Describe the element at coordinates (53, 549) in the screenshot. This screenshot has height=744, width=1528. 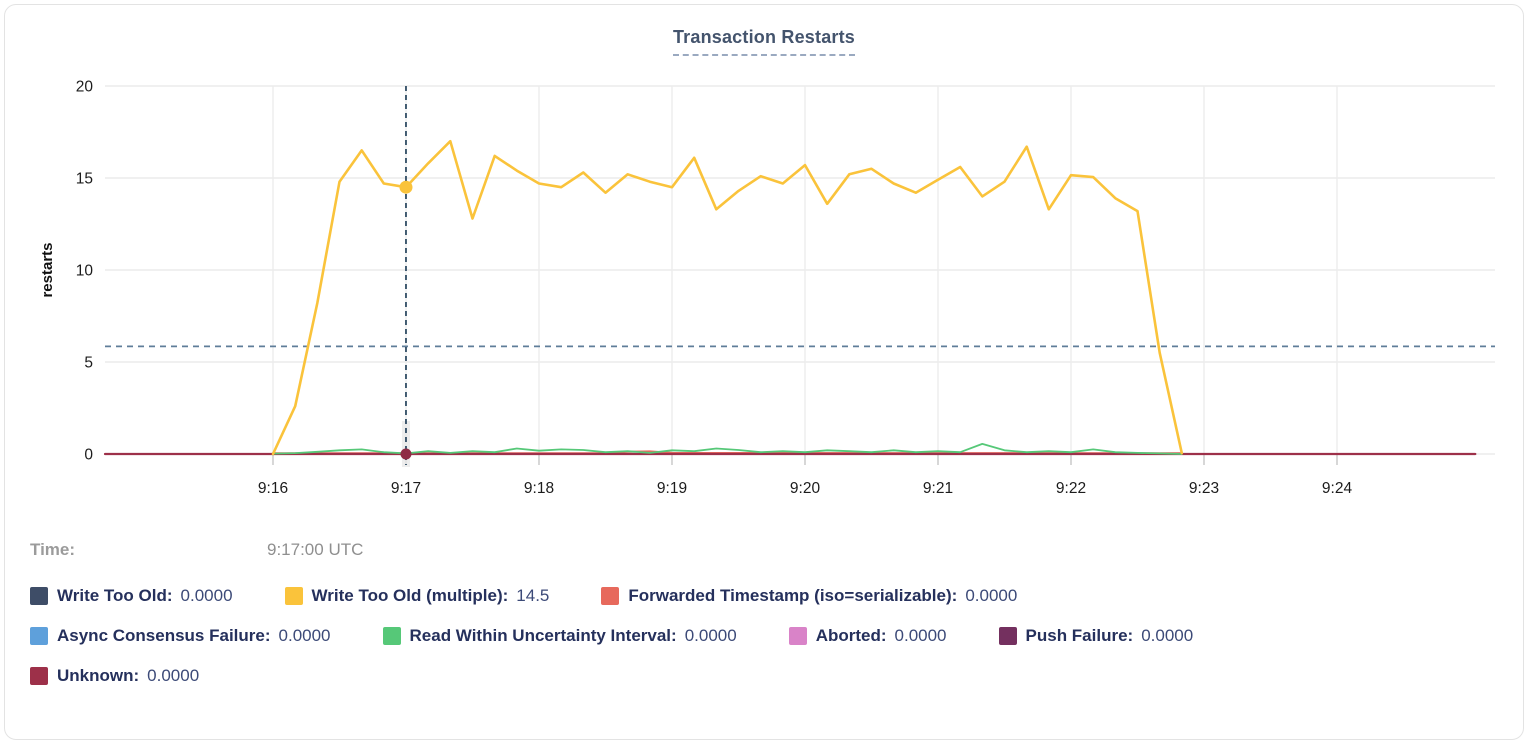
I see `time-label: Time:` at that location.